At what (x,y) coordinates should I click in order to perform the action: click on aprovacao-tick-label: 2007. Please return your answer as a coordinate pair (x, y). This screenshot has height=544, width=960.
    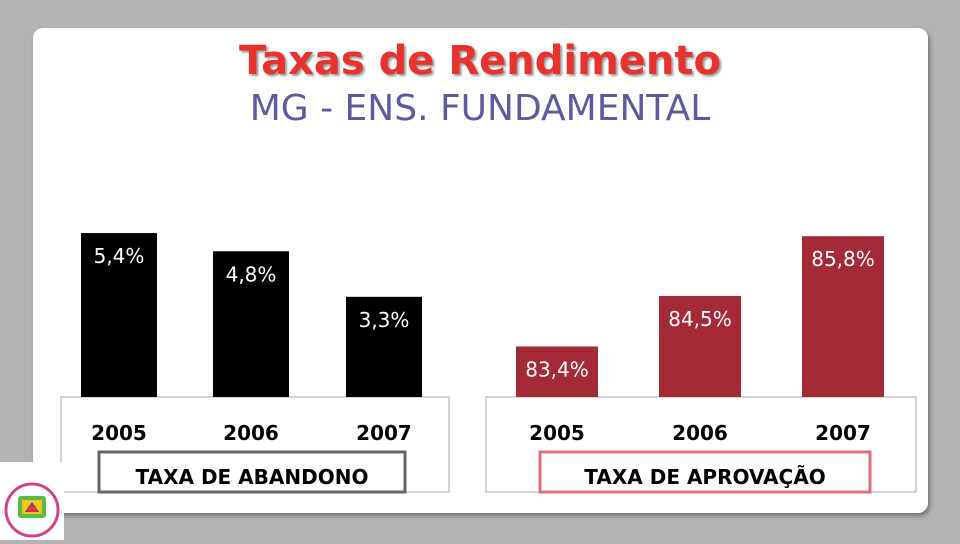
    Looking at the image, I should click on (843, 433).